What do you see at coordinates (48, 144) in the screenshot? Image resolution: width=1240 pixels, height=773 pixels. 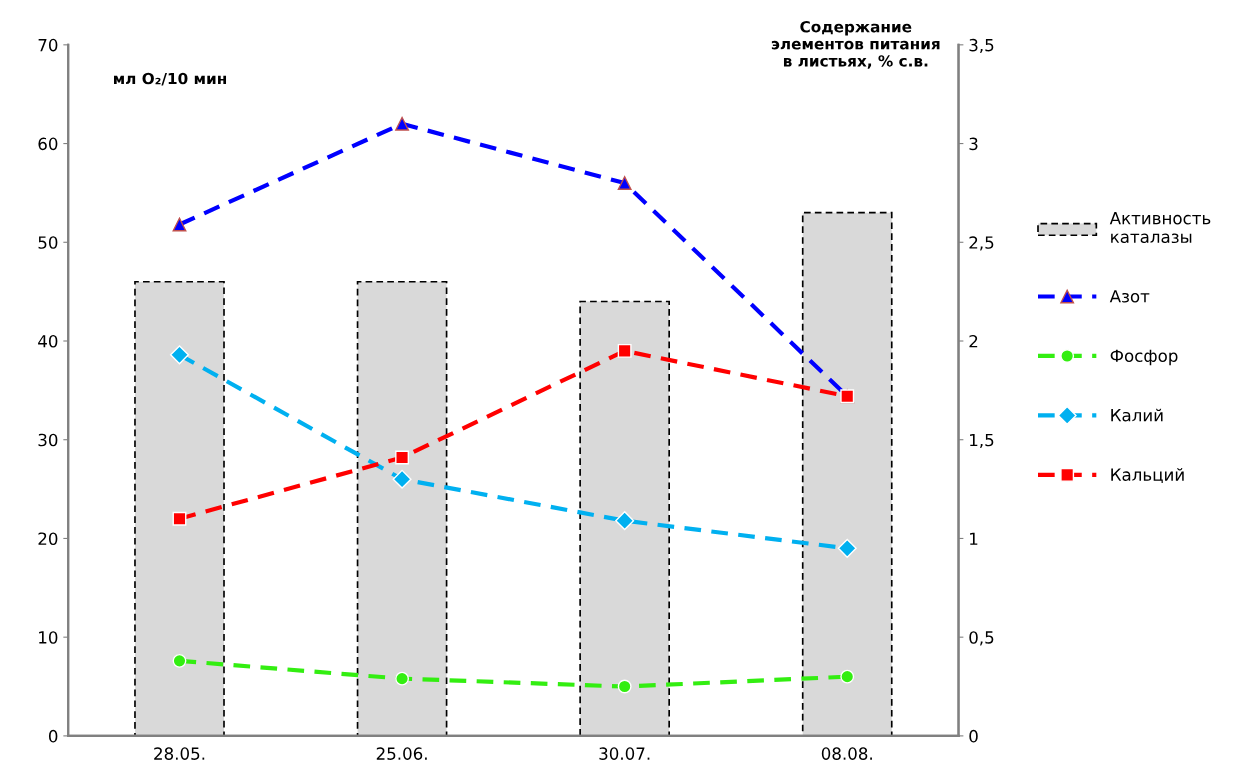 I see `y-tick-label: 60` at bounding box center [48, 144].